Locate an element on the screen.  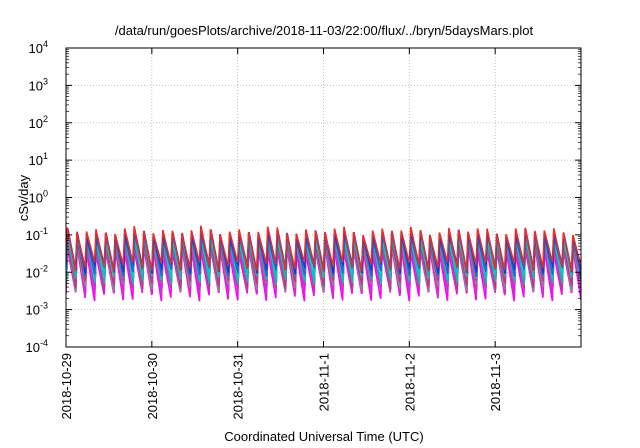
y-tick-label: 10⁻¹ is located at coordinates (37, 234).